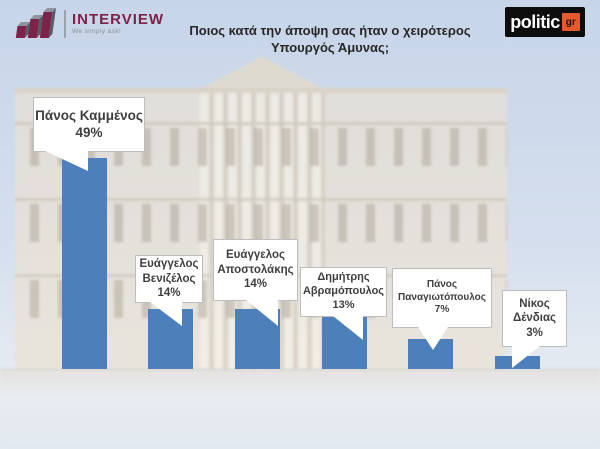 The width and height of the screenshot is (600, 449). Describe the element at coordinates (118, 20) in the screenshot. I see `interview-logo-text: INTERVIEW` at that location.